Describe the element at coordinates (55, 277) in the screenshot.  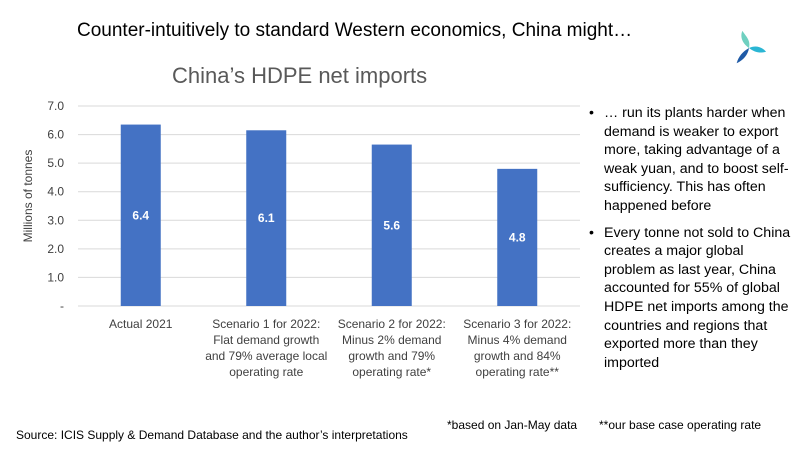
I see `y-tick-label: 1.0` at that location.